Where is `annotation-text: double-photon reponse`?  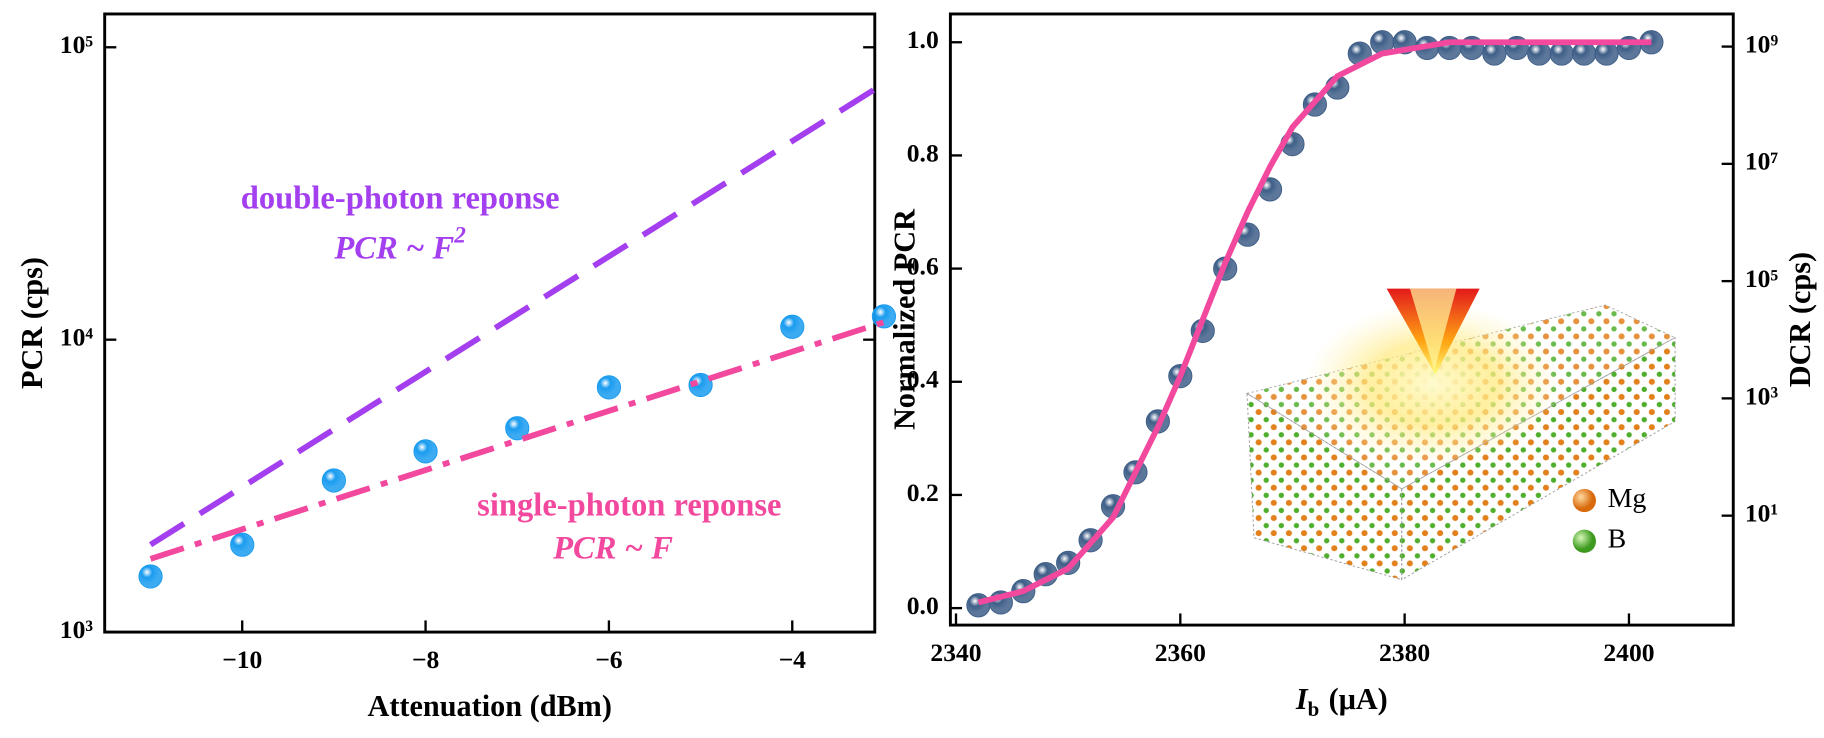 annotation-text: double-photon reponse is located at coordinates (400, 199).